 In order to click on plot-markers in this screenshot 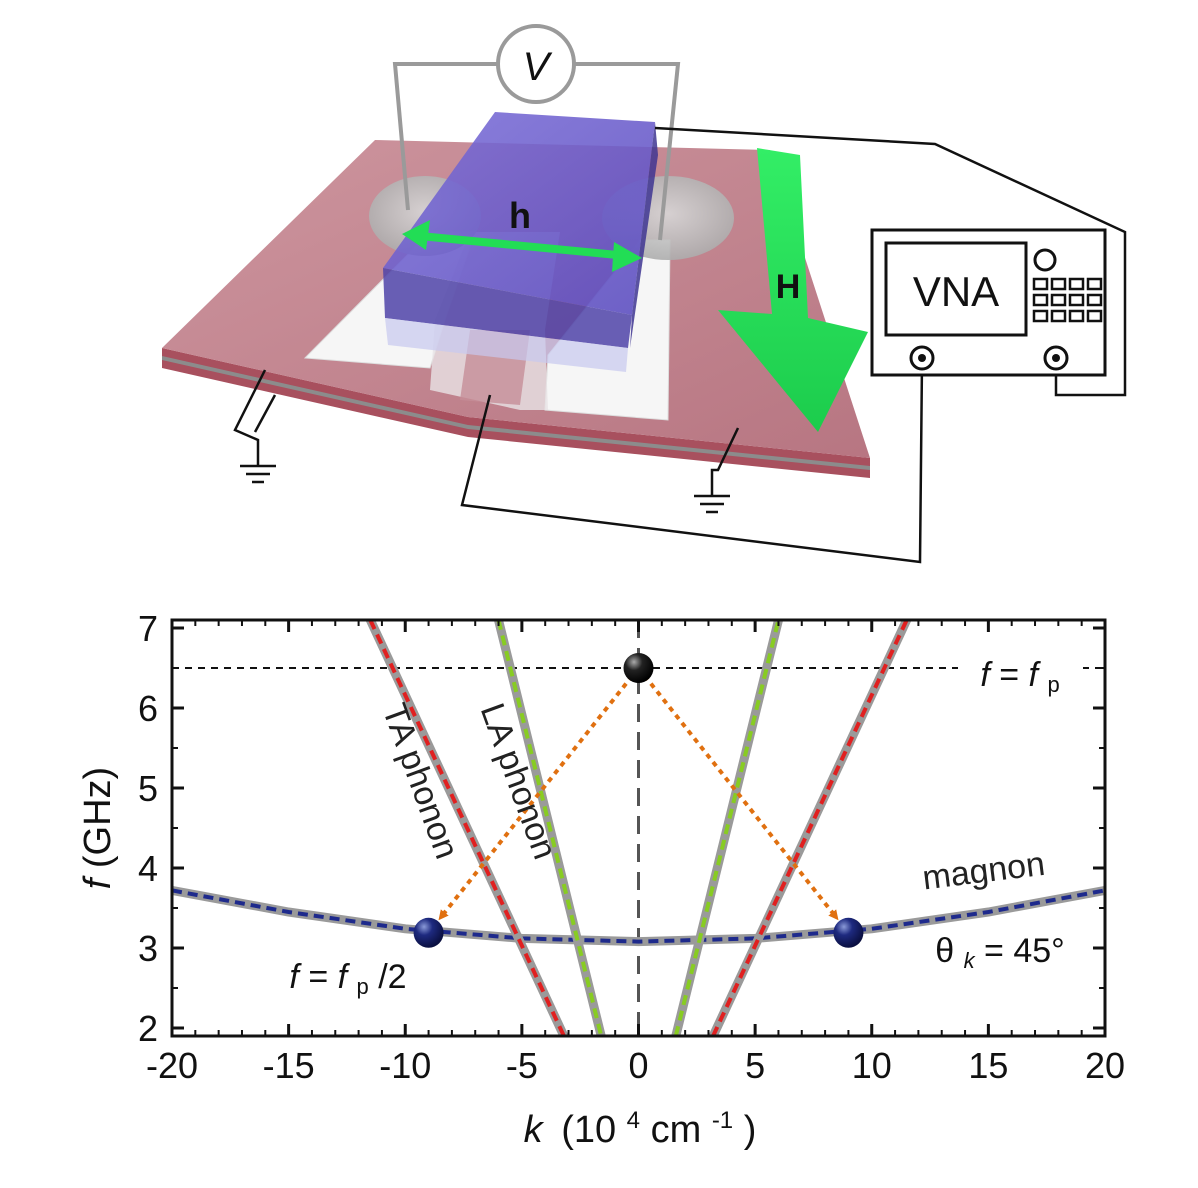, I will do `click(638, 800)`.